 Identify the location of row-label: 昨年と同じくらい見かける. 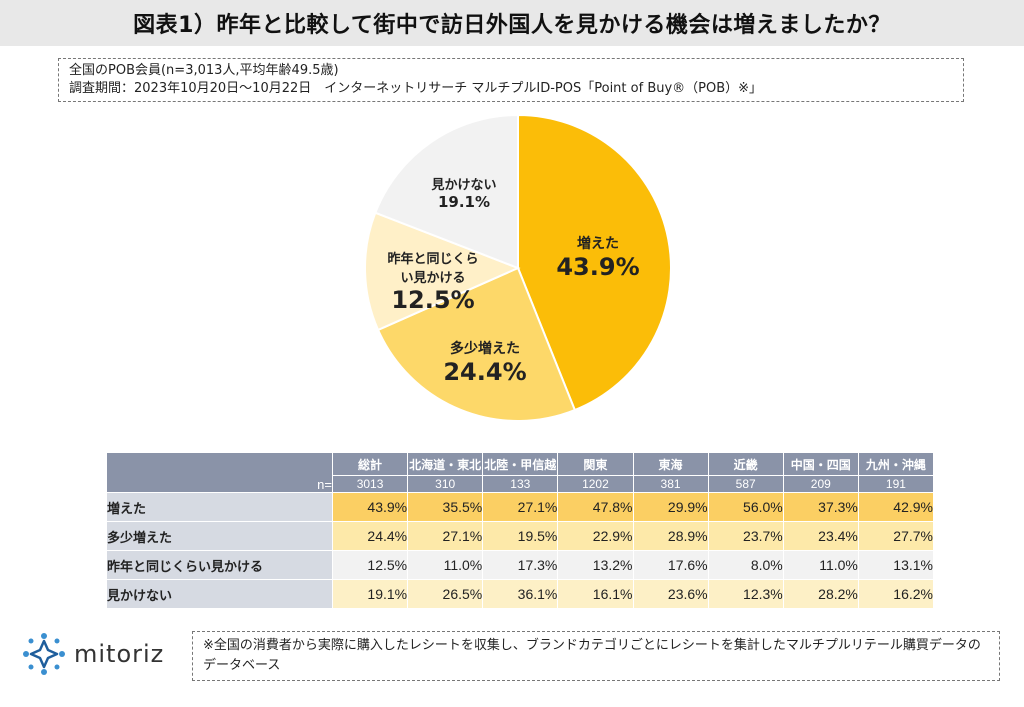
(219, 565).